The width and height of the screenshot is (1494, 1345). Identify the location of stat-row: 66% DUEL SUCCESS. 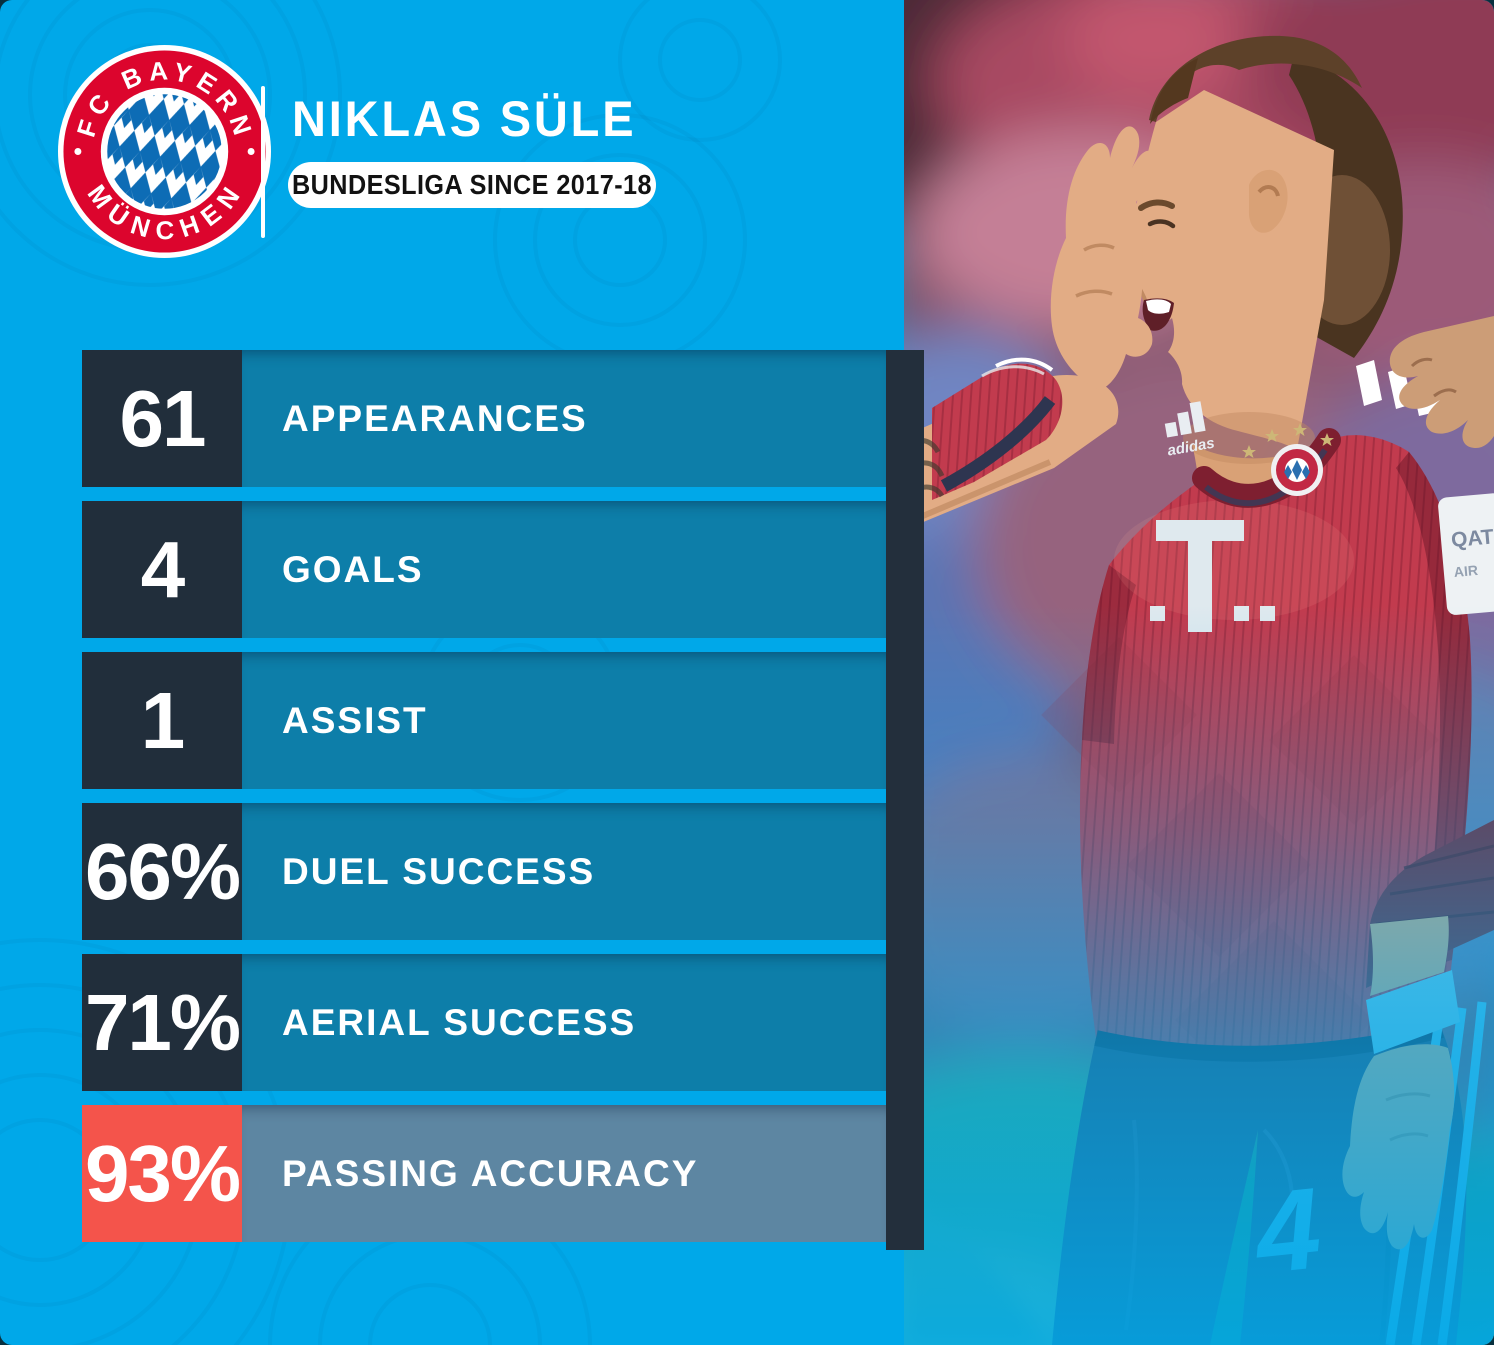
(484, 871).